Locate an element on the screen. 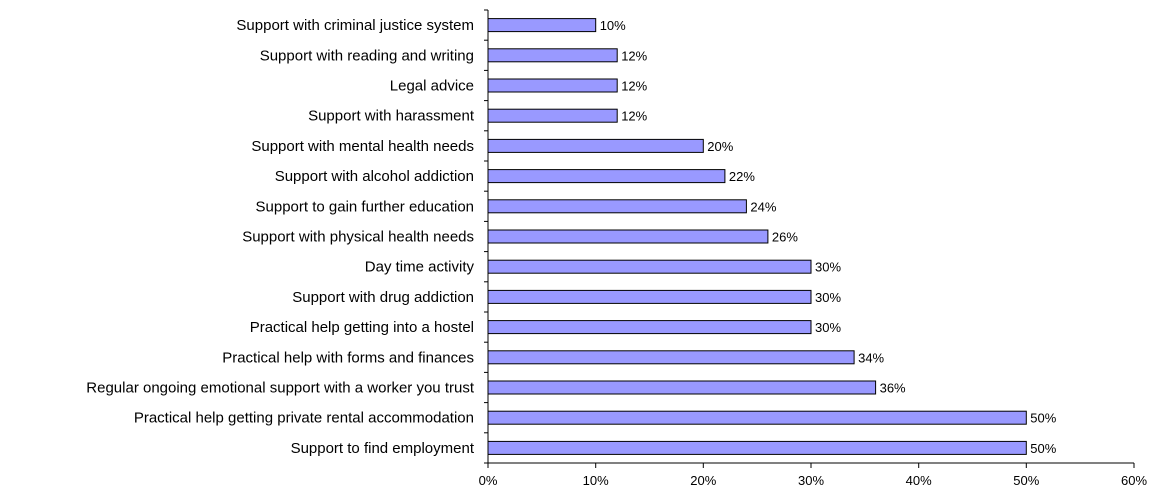 The height and width of the screenshot is (490, 1158). data-label: 20% is located at coordinates (720, 146).